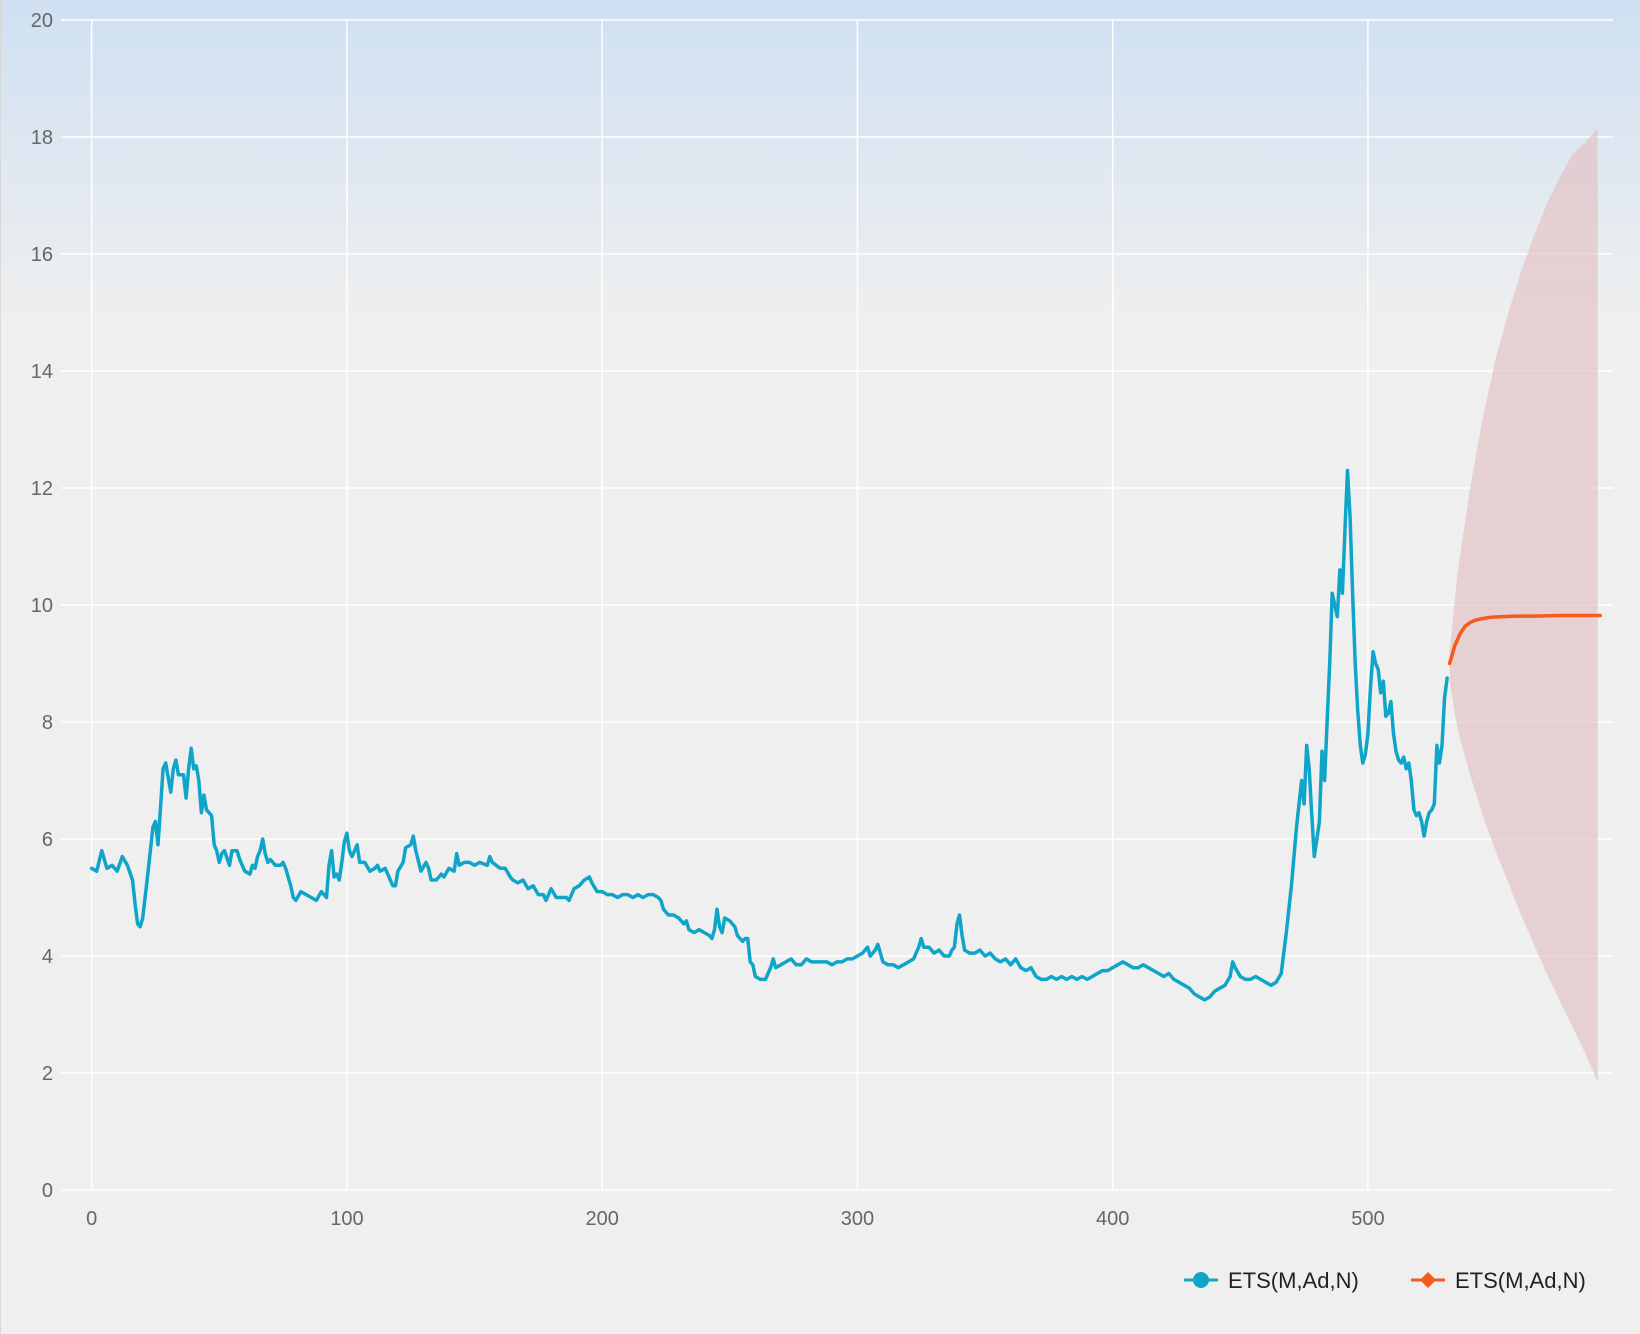 This screenshot has height=1334, width=1640. I want to click on legend-item-history: ETS(M,Ad,N), so click(1271, 1280).